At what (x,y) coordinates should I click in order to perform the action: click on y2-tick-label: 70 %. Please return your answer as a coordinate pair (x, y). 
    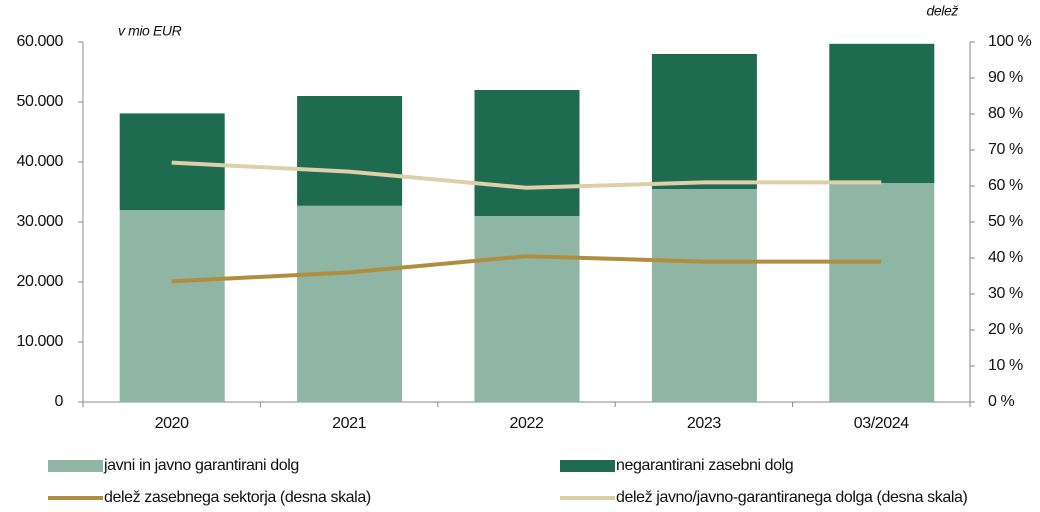
    Looking at the image, I should click on (1005, 149).